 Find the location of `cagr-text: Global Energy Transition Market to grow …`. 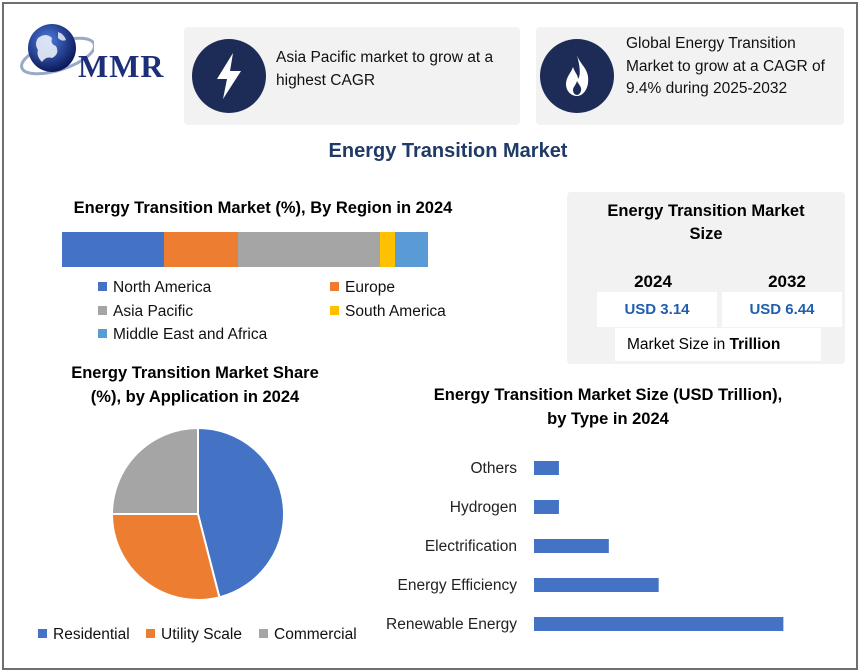

cagr-text: Global Energy Transition Market to grow … is located at coordinates (725, 66).